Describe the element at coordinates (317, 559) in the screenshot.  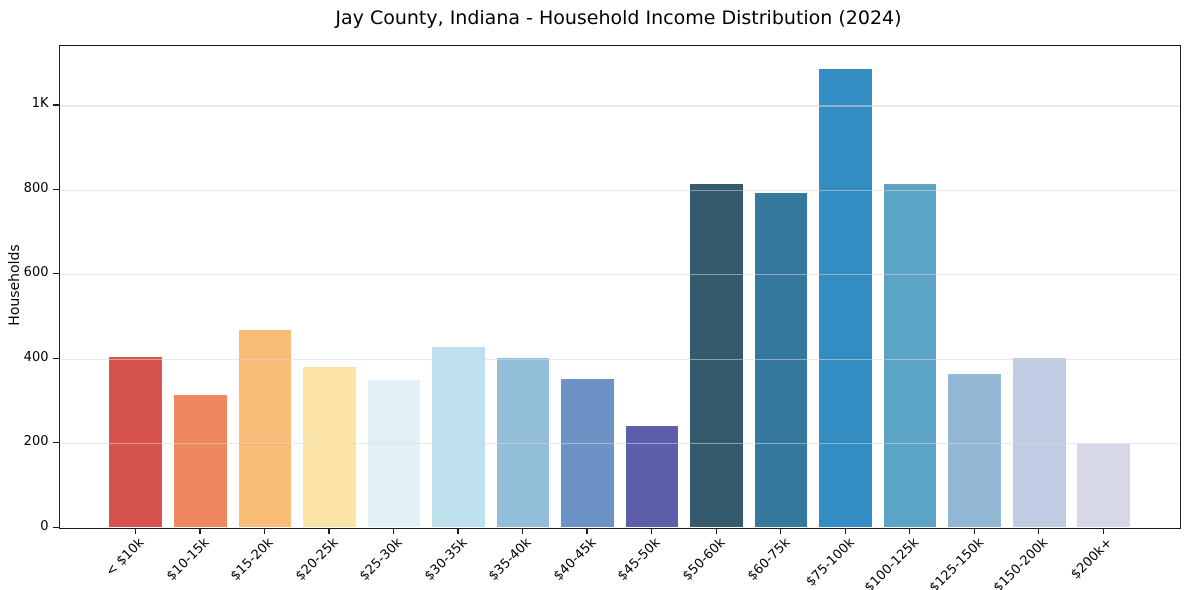
I see `x-tick-label-$20-25k: $20-25k` at that location.